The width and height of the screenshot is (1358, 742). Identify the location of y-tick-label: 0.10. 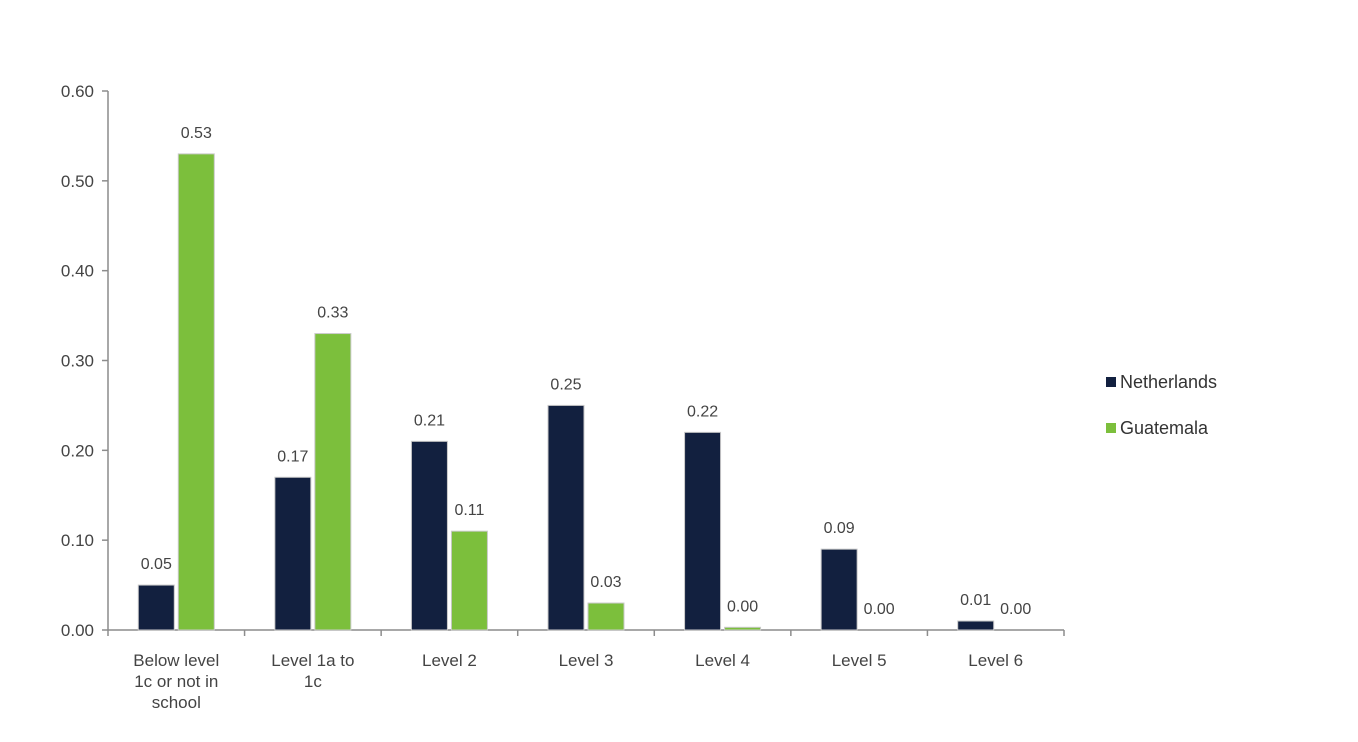
(77, 540).